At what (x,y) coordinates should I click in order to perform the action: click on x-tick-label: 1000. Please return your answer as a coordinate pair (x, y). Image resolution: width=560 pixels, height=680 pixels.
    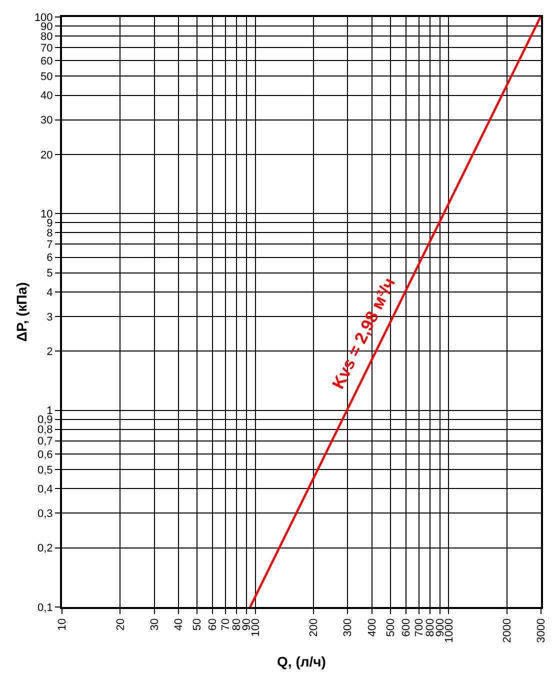
    Looking at the image, I should click on (449, 630).